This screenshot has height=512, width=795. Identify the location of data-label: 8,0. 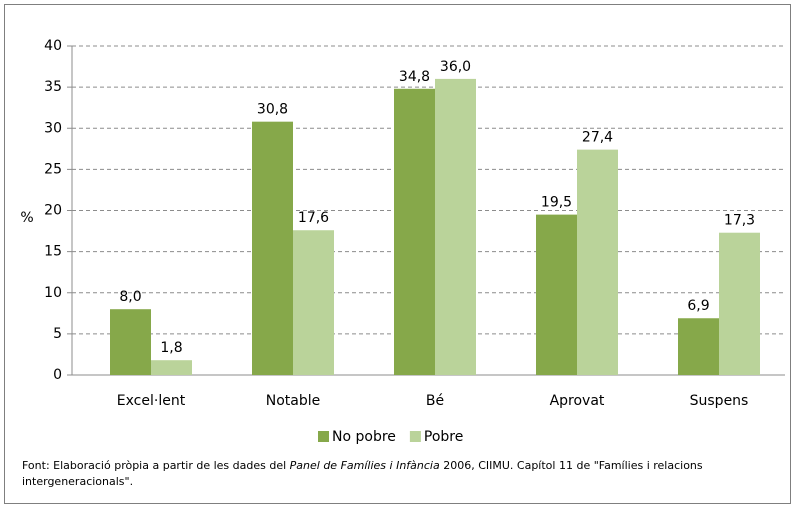
(130, 297).